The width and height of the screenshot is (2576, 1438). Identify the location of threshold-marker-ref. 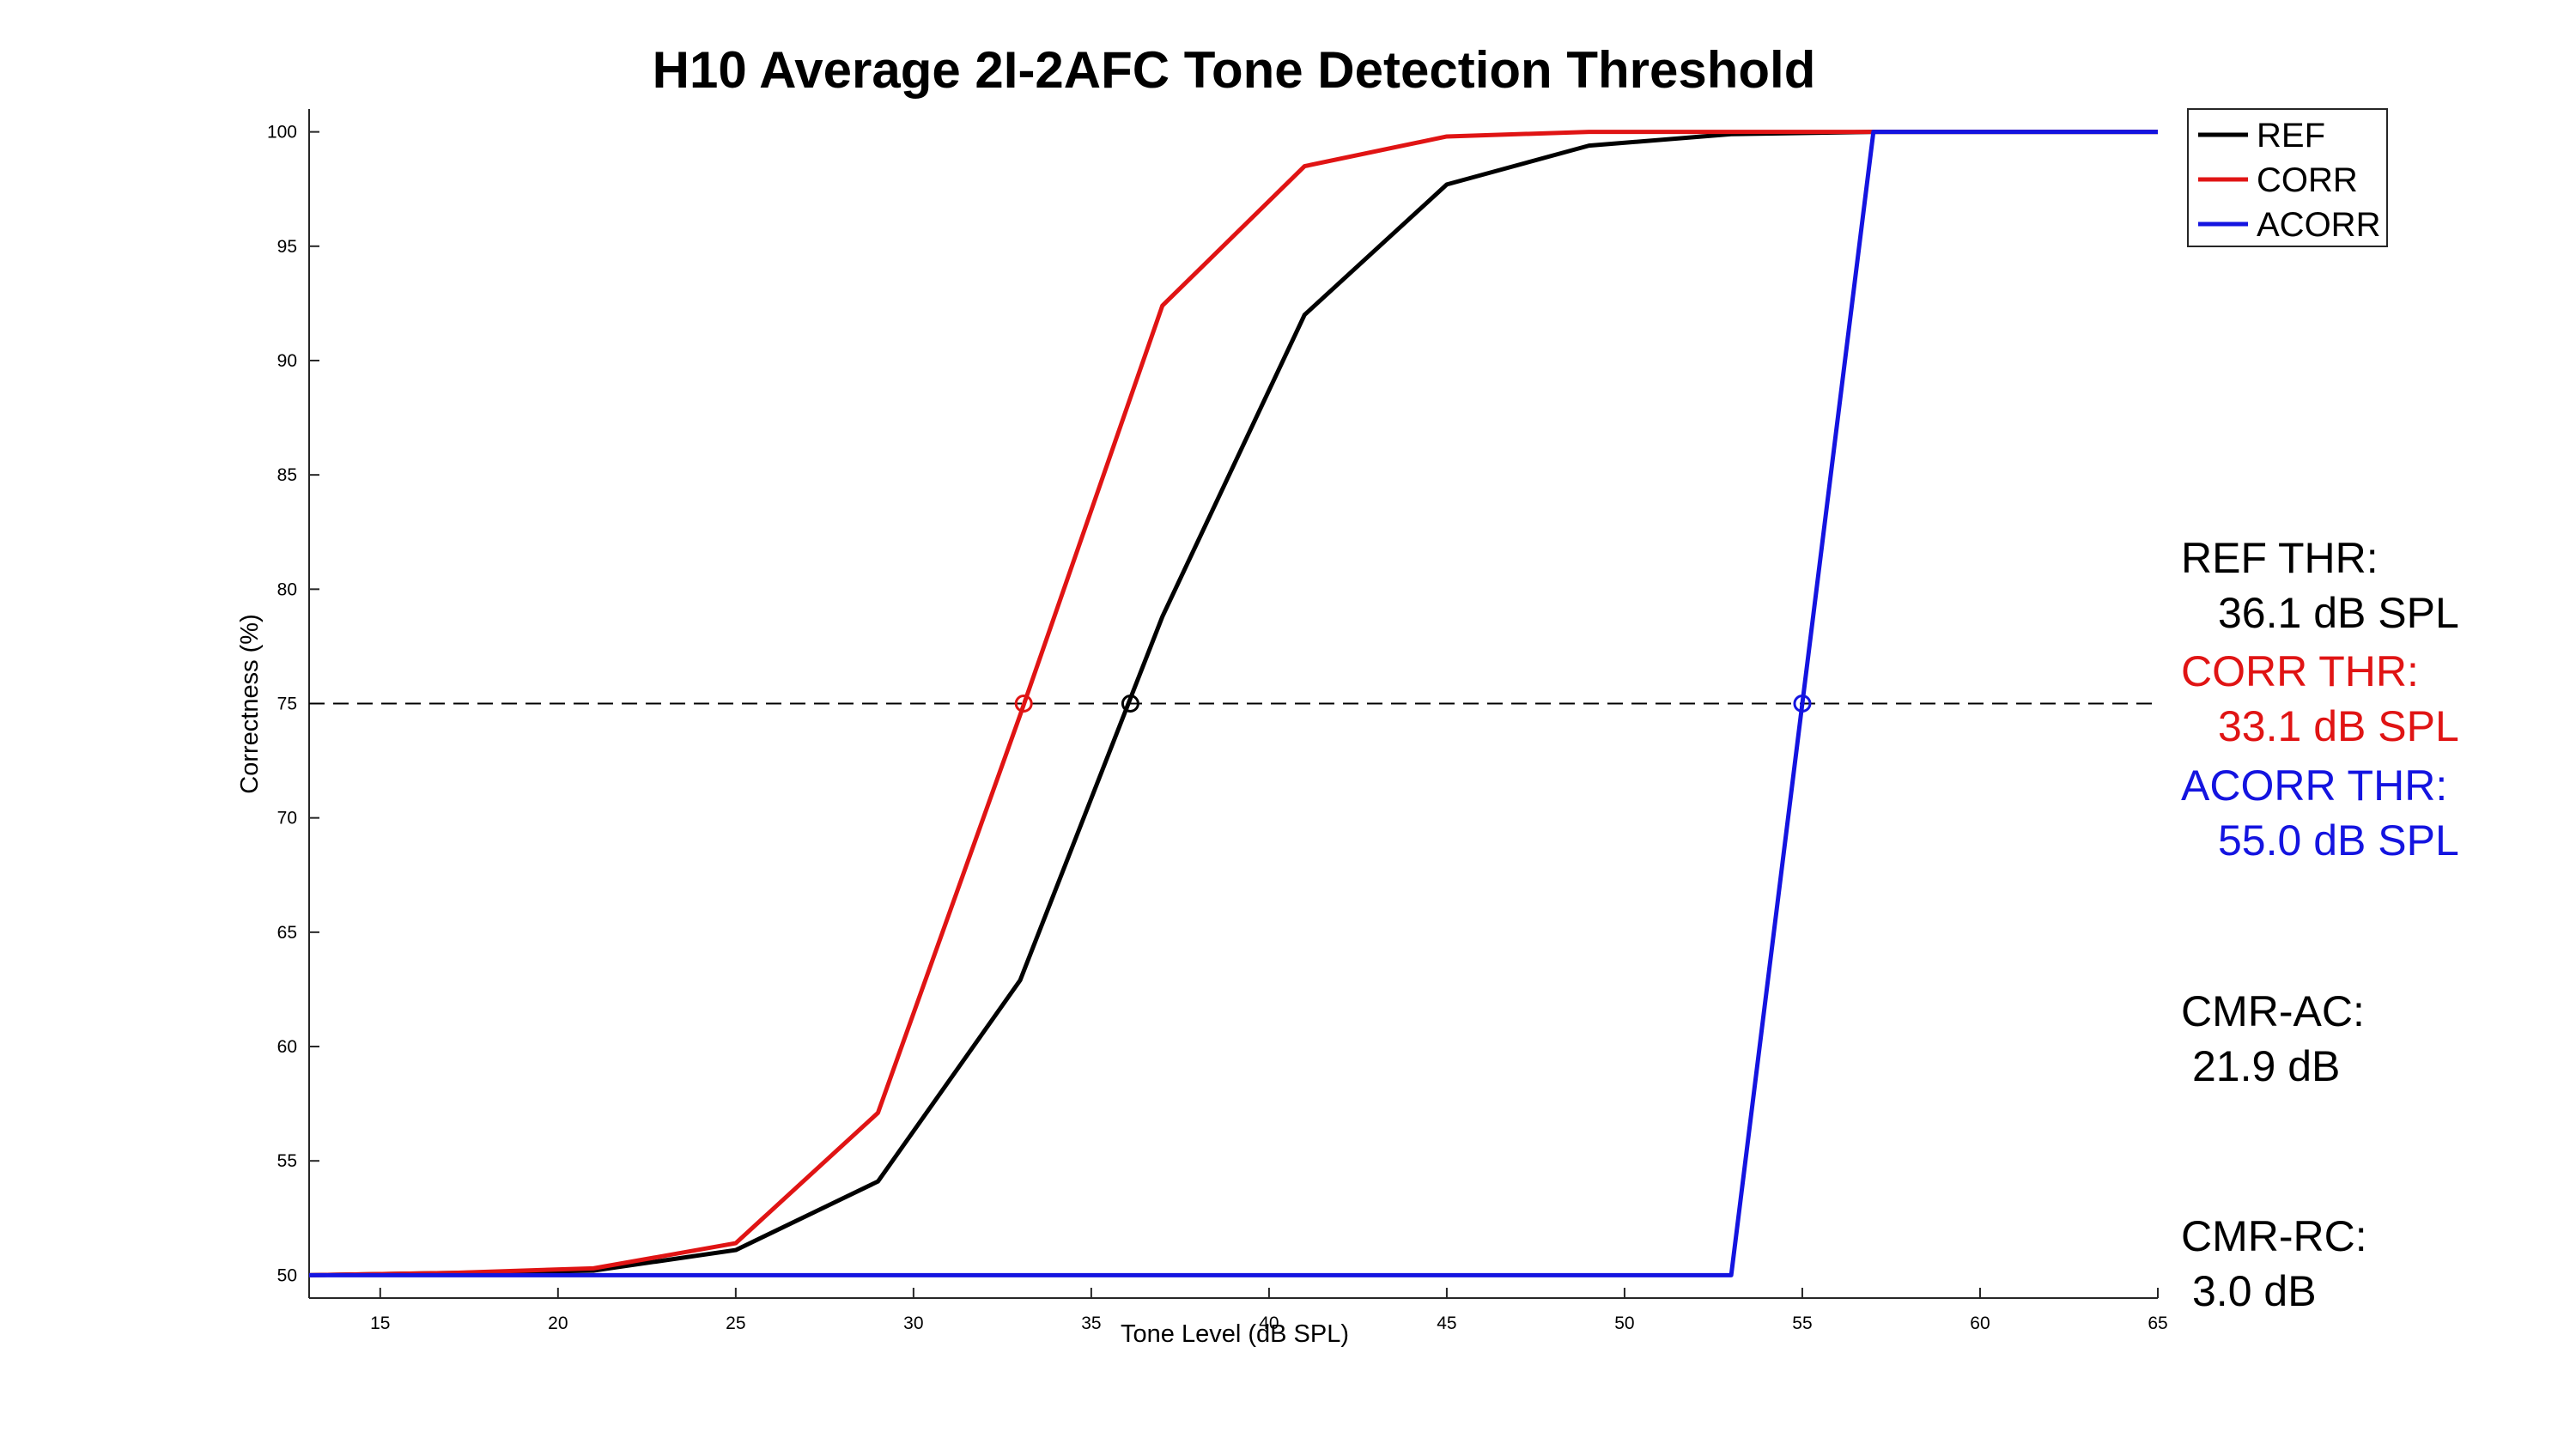
(1130, 704).